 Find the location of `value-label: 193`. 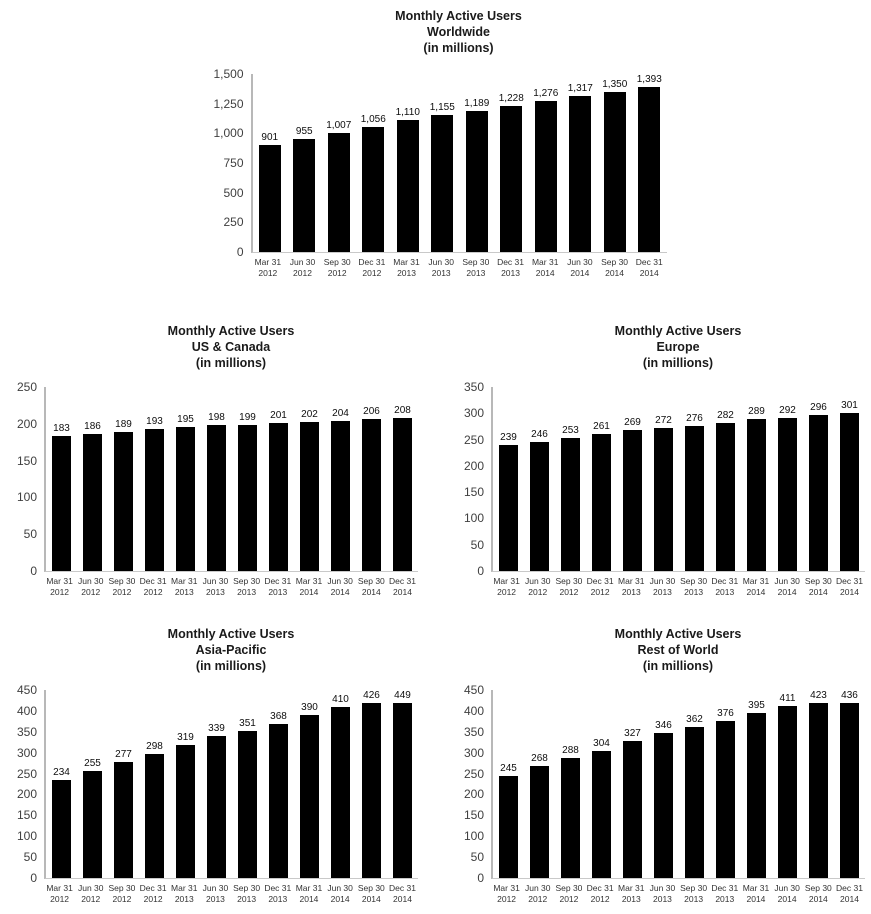

value-label: 193 is located at coordinates (154, 421).